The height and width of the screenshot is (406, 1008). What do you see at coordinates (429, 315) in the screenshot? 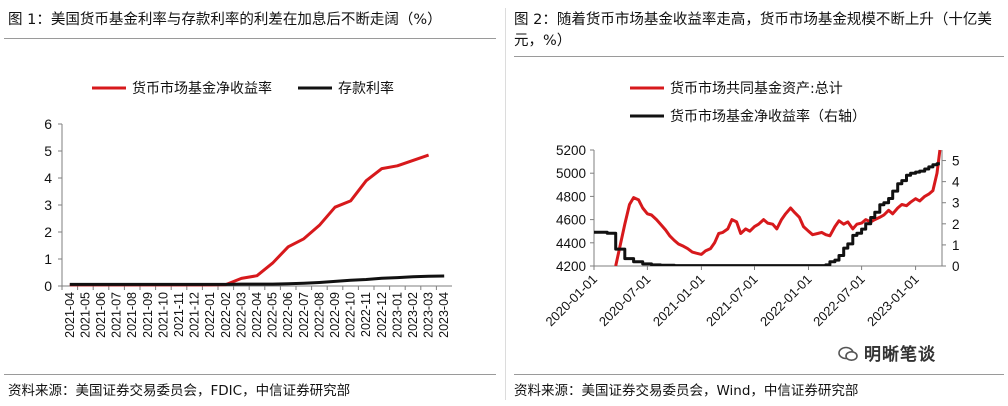
I see `x-tick-label: 2023-03` at bounding box center [429, 315].